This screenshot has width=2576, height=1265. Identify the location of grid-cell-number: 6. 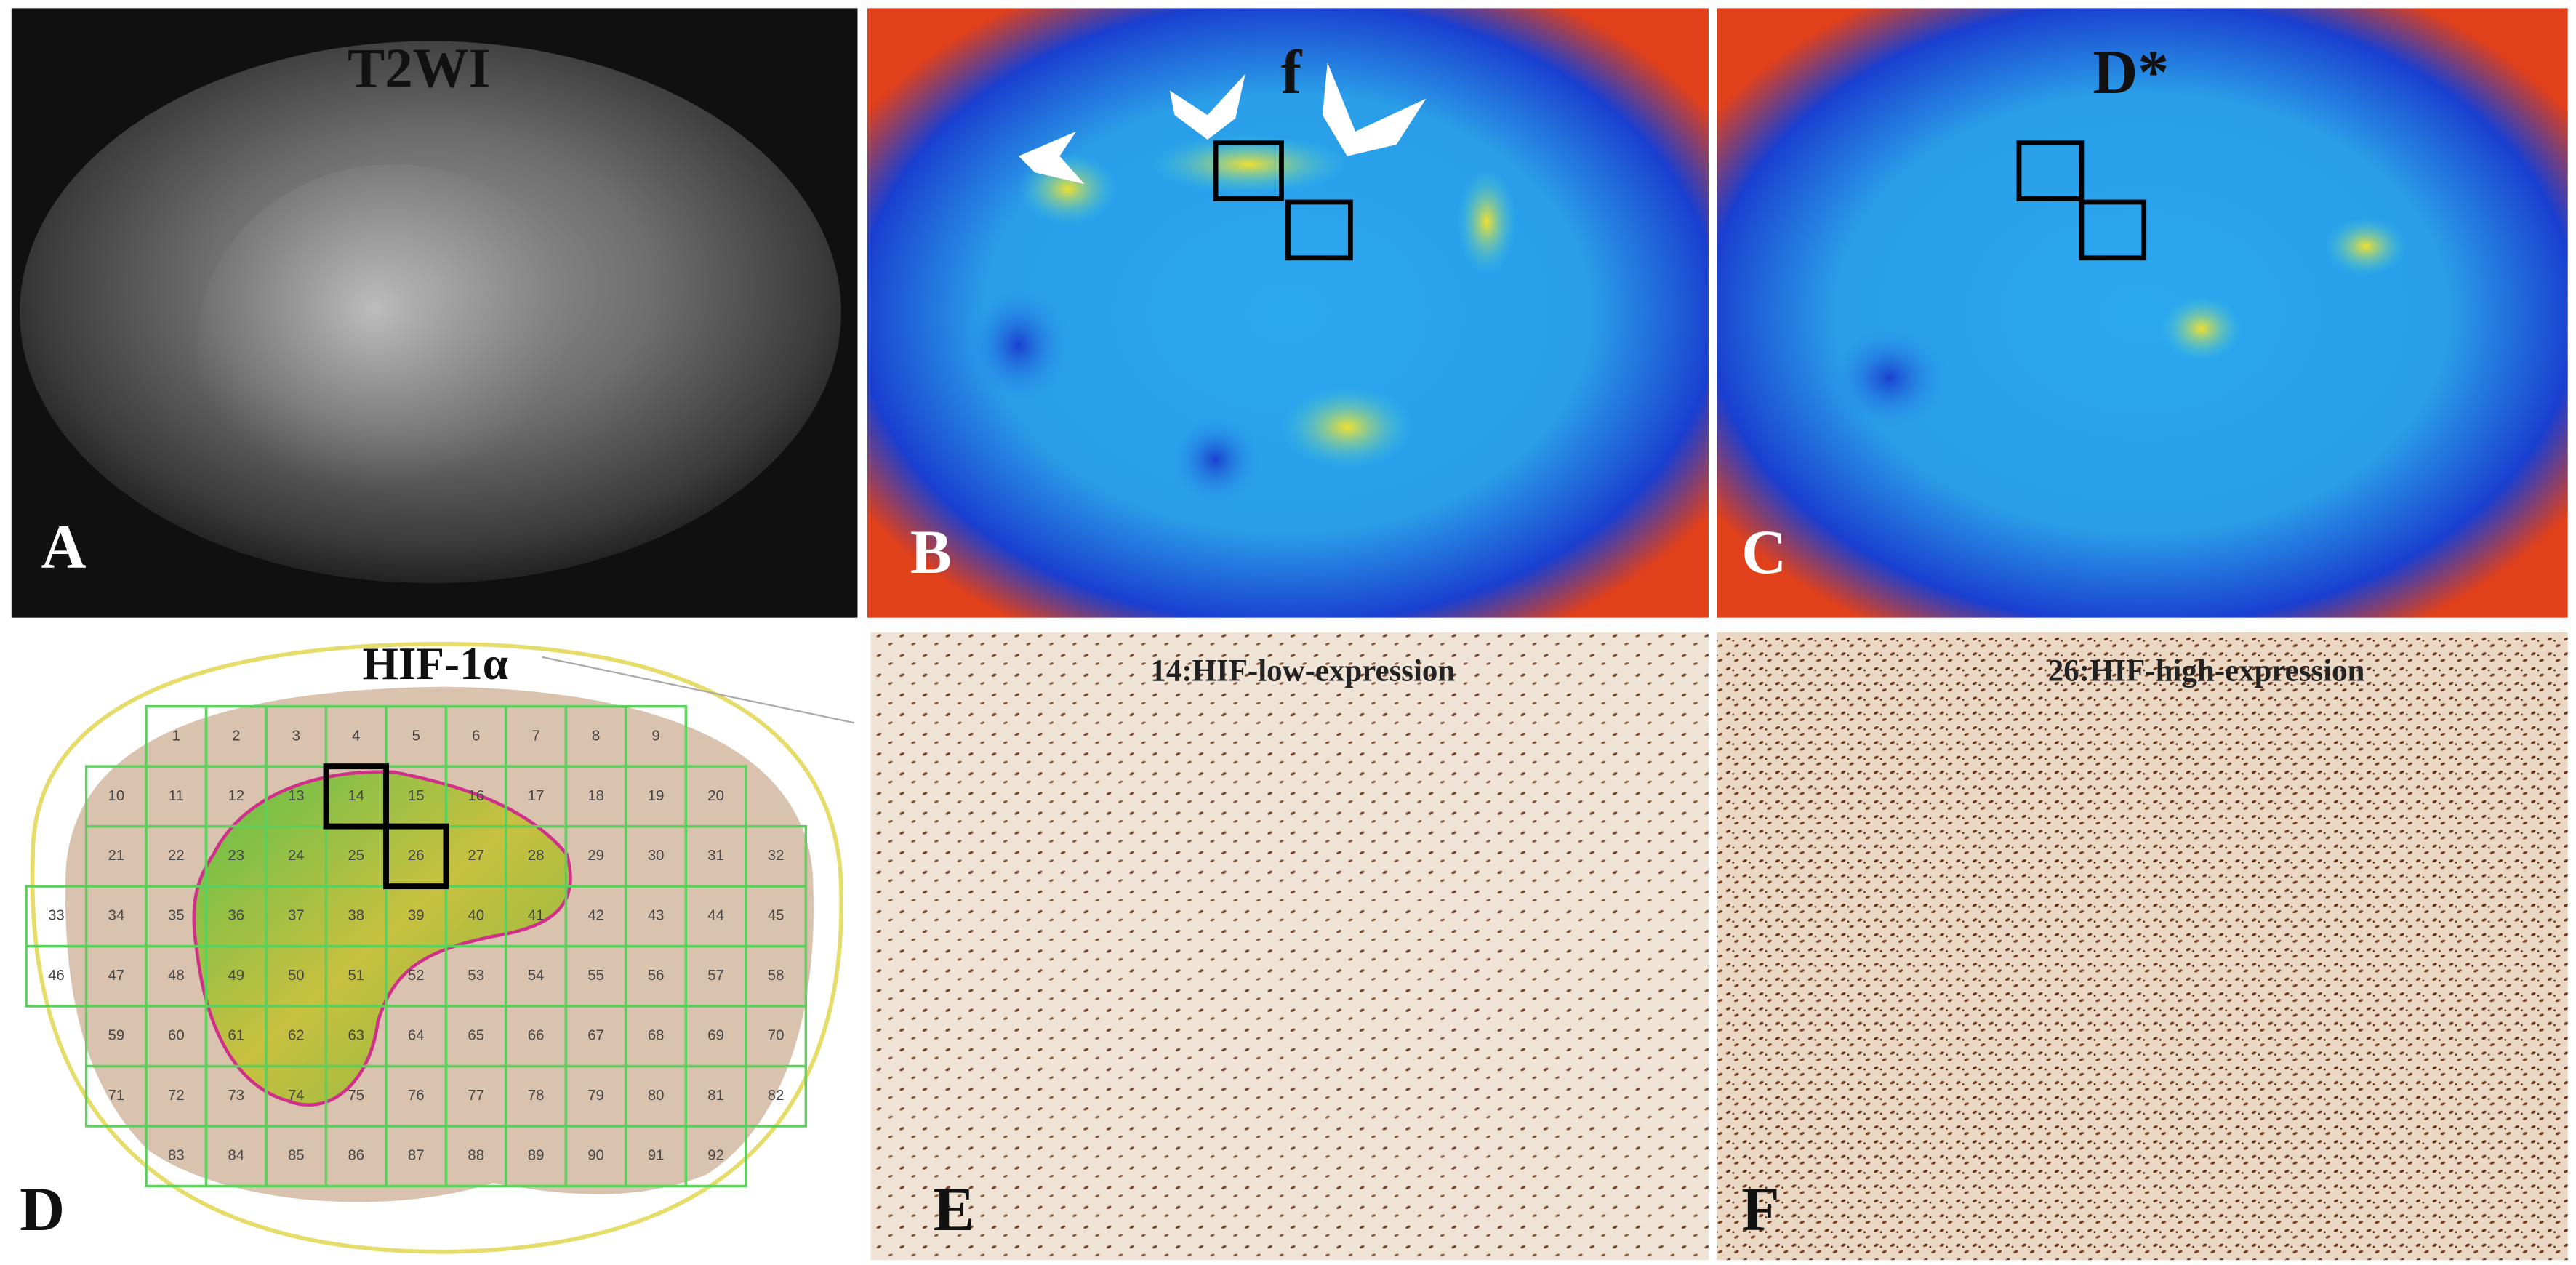
(476, 736).